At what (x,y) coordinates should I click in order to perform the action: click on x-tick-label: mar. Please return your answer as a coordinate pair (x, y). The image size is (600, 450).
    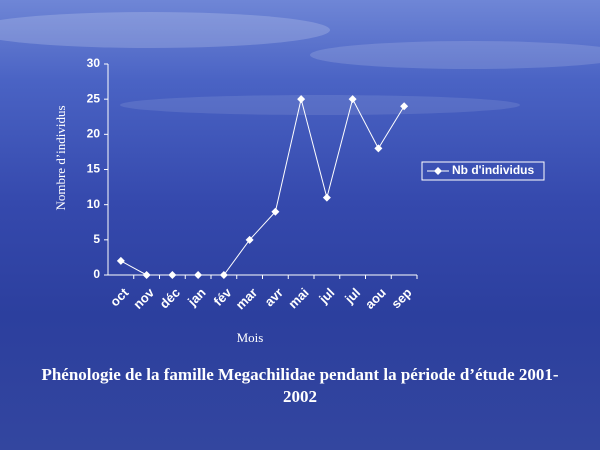
    Looking at the image, I should click on (246, 298).